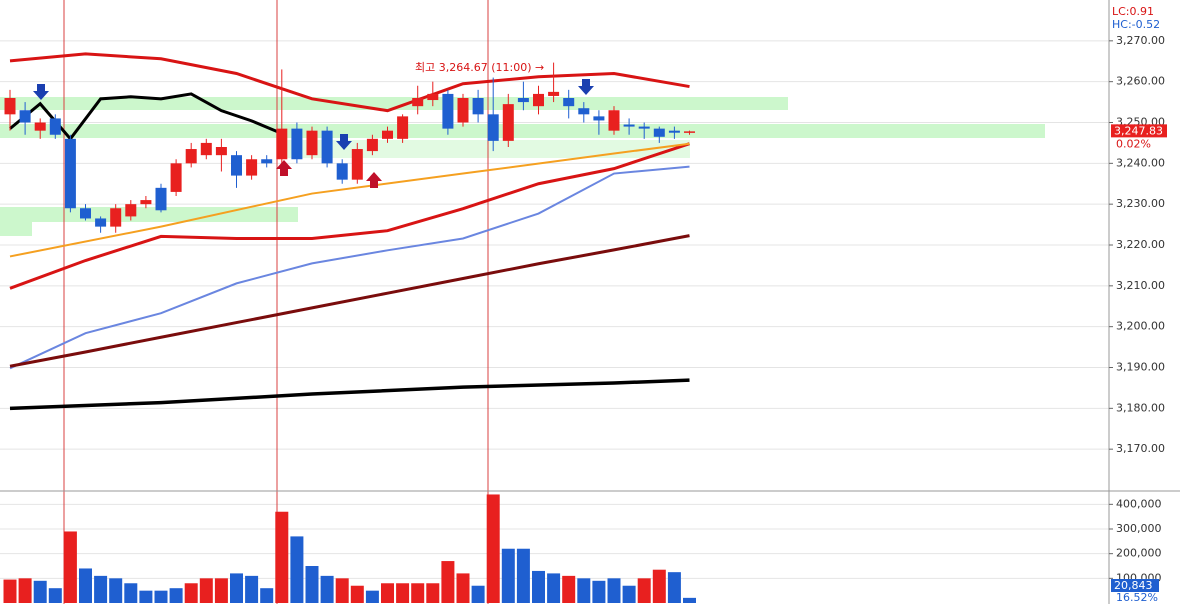 The width and height of the screenshot is (1180, 604). What do you see at coordinates (1139, 553) in the screenshot?
I see `y-tick-label: 200,000` at bounding box center [1139, 553].